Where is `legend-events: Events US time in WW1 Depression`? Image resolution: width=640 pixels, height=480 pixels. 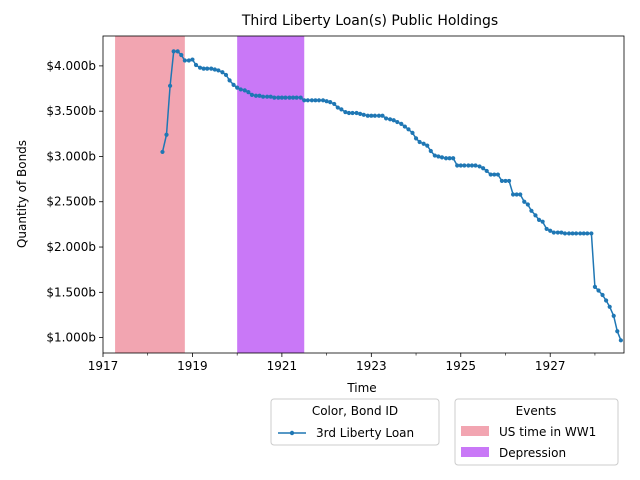
legend-events: Events US time in WW1 Depression is located at coordinates (536, 432).